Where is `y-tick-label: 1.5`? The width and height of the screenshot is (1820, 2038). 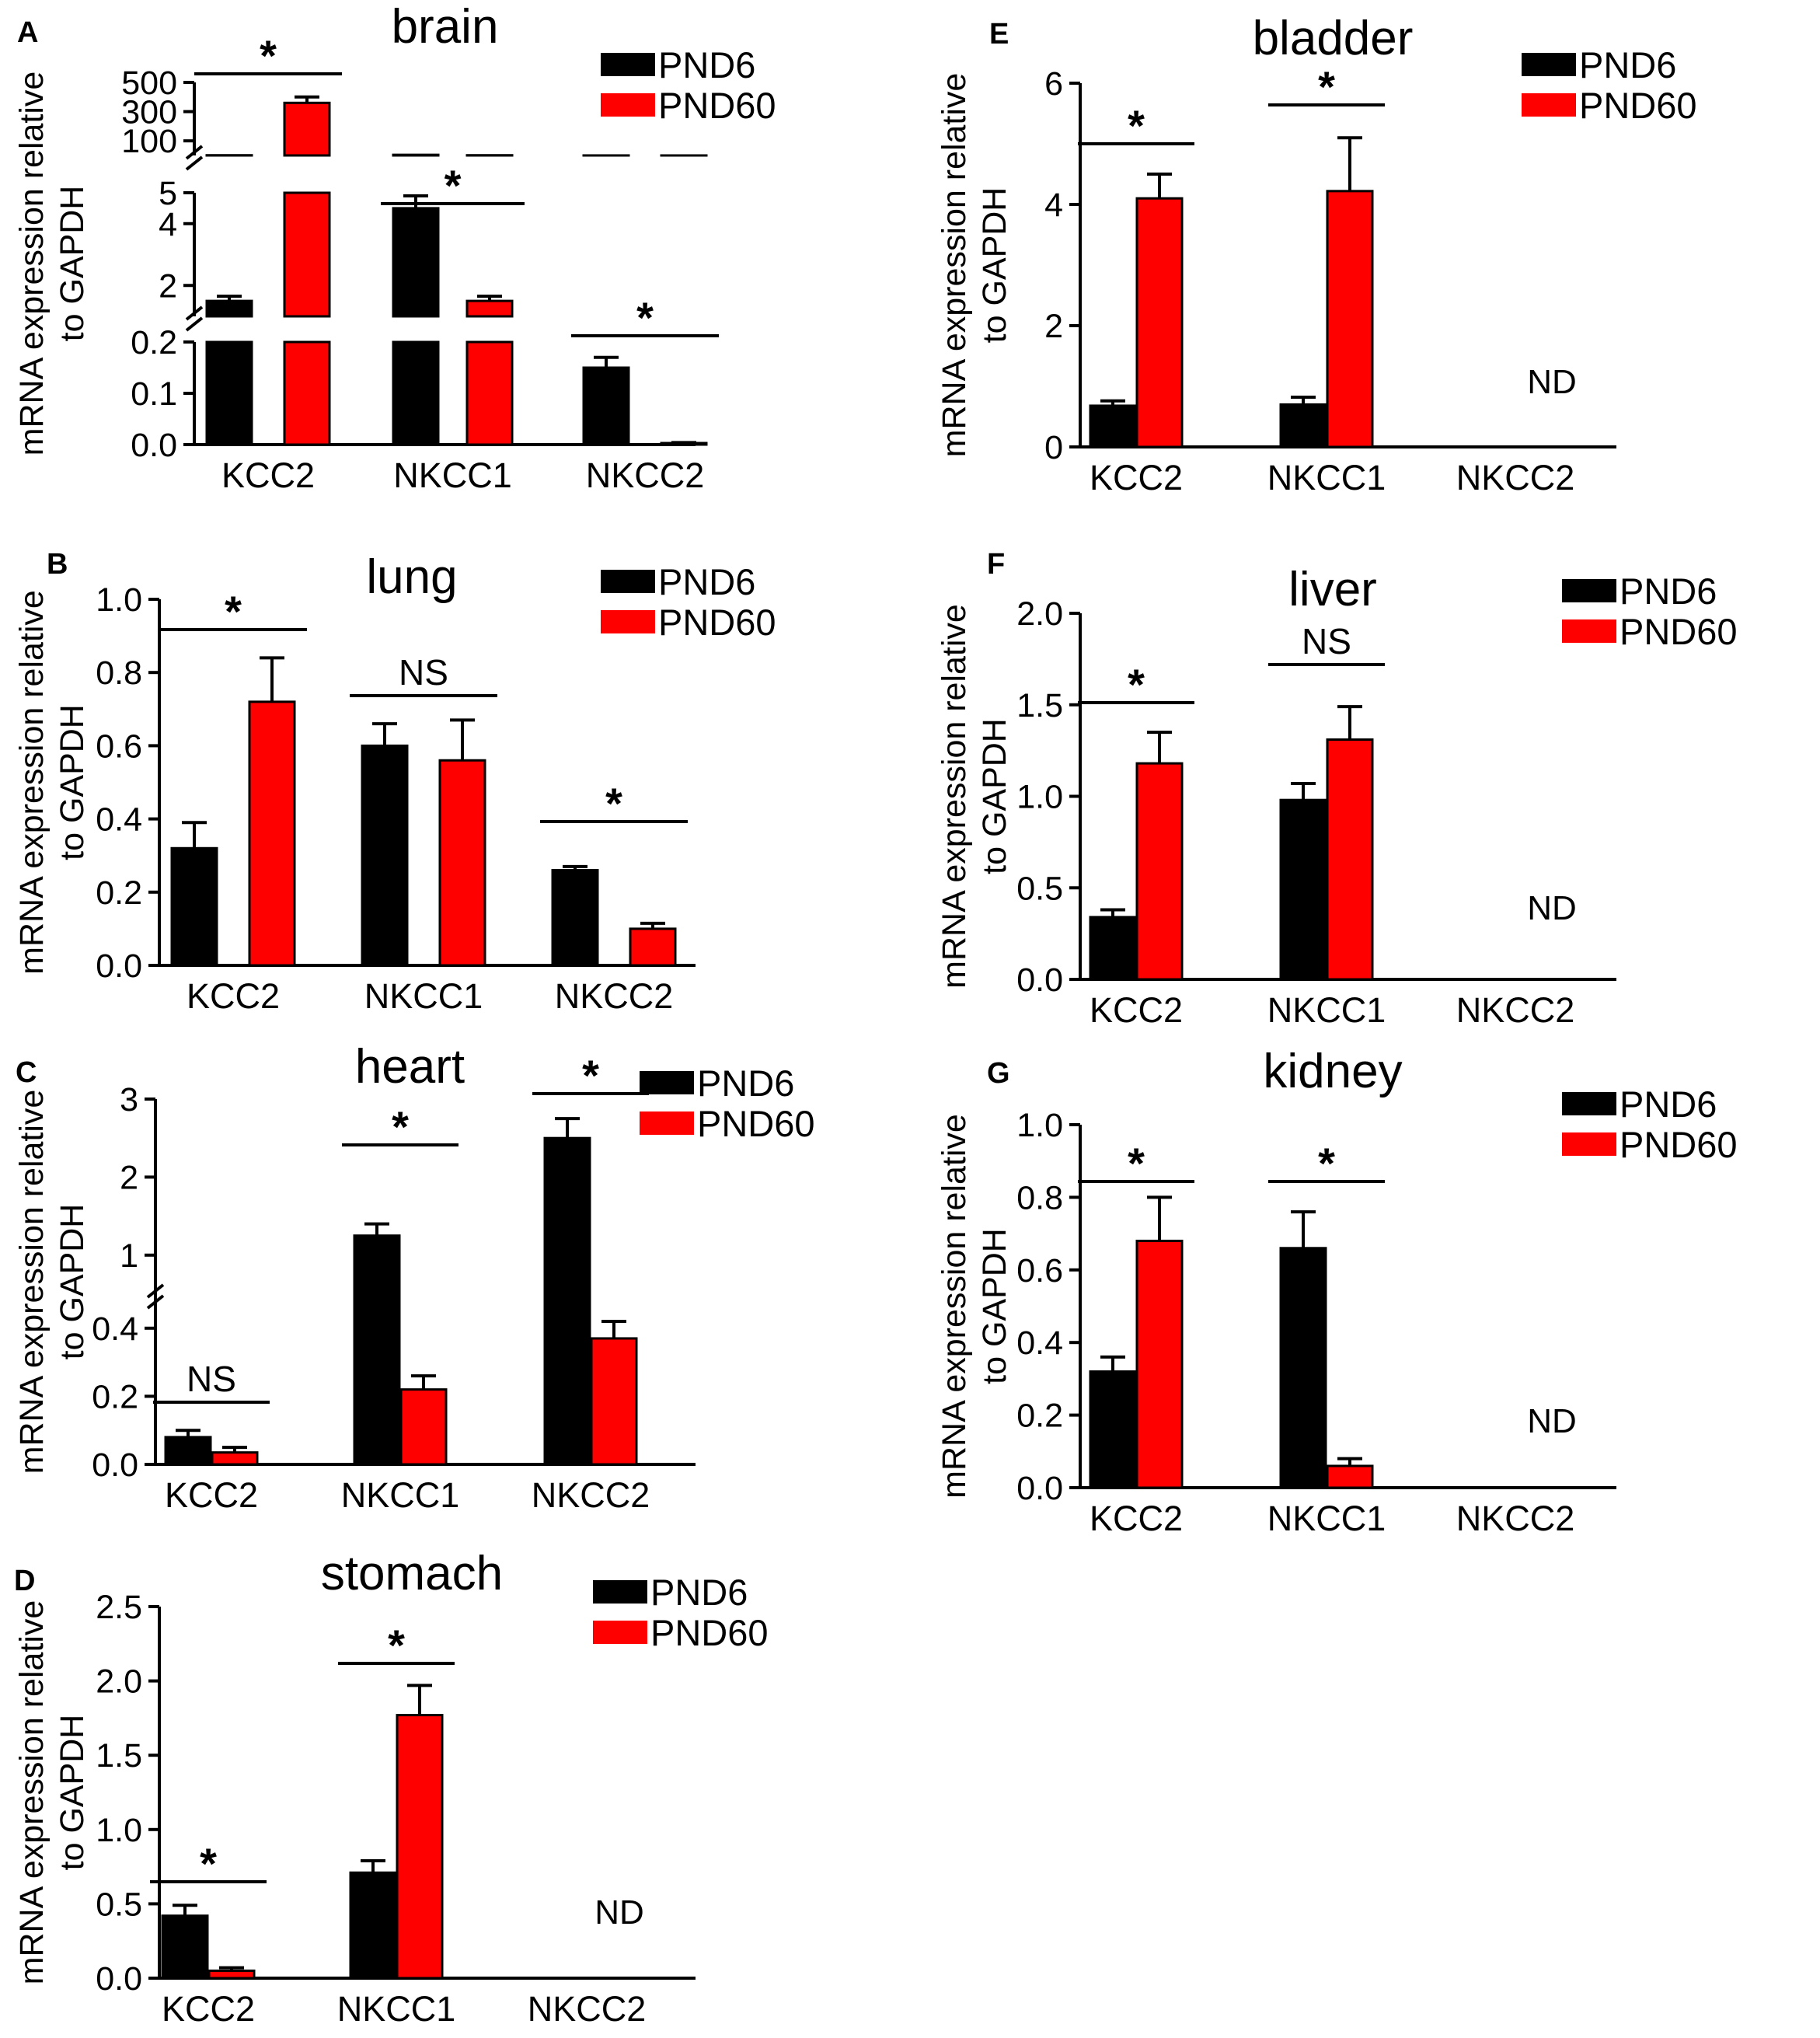
y-tick-label: 1.5 is located at coordinates (1039, 705).